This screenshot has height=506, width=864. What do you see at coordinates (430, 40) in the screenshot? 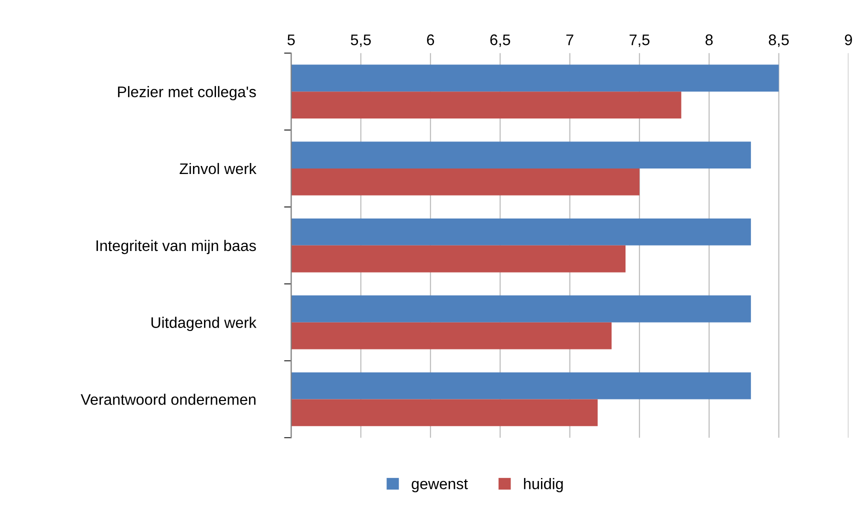
I see `x-tick-label: 6` at bounding box center [430, 40].